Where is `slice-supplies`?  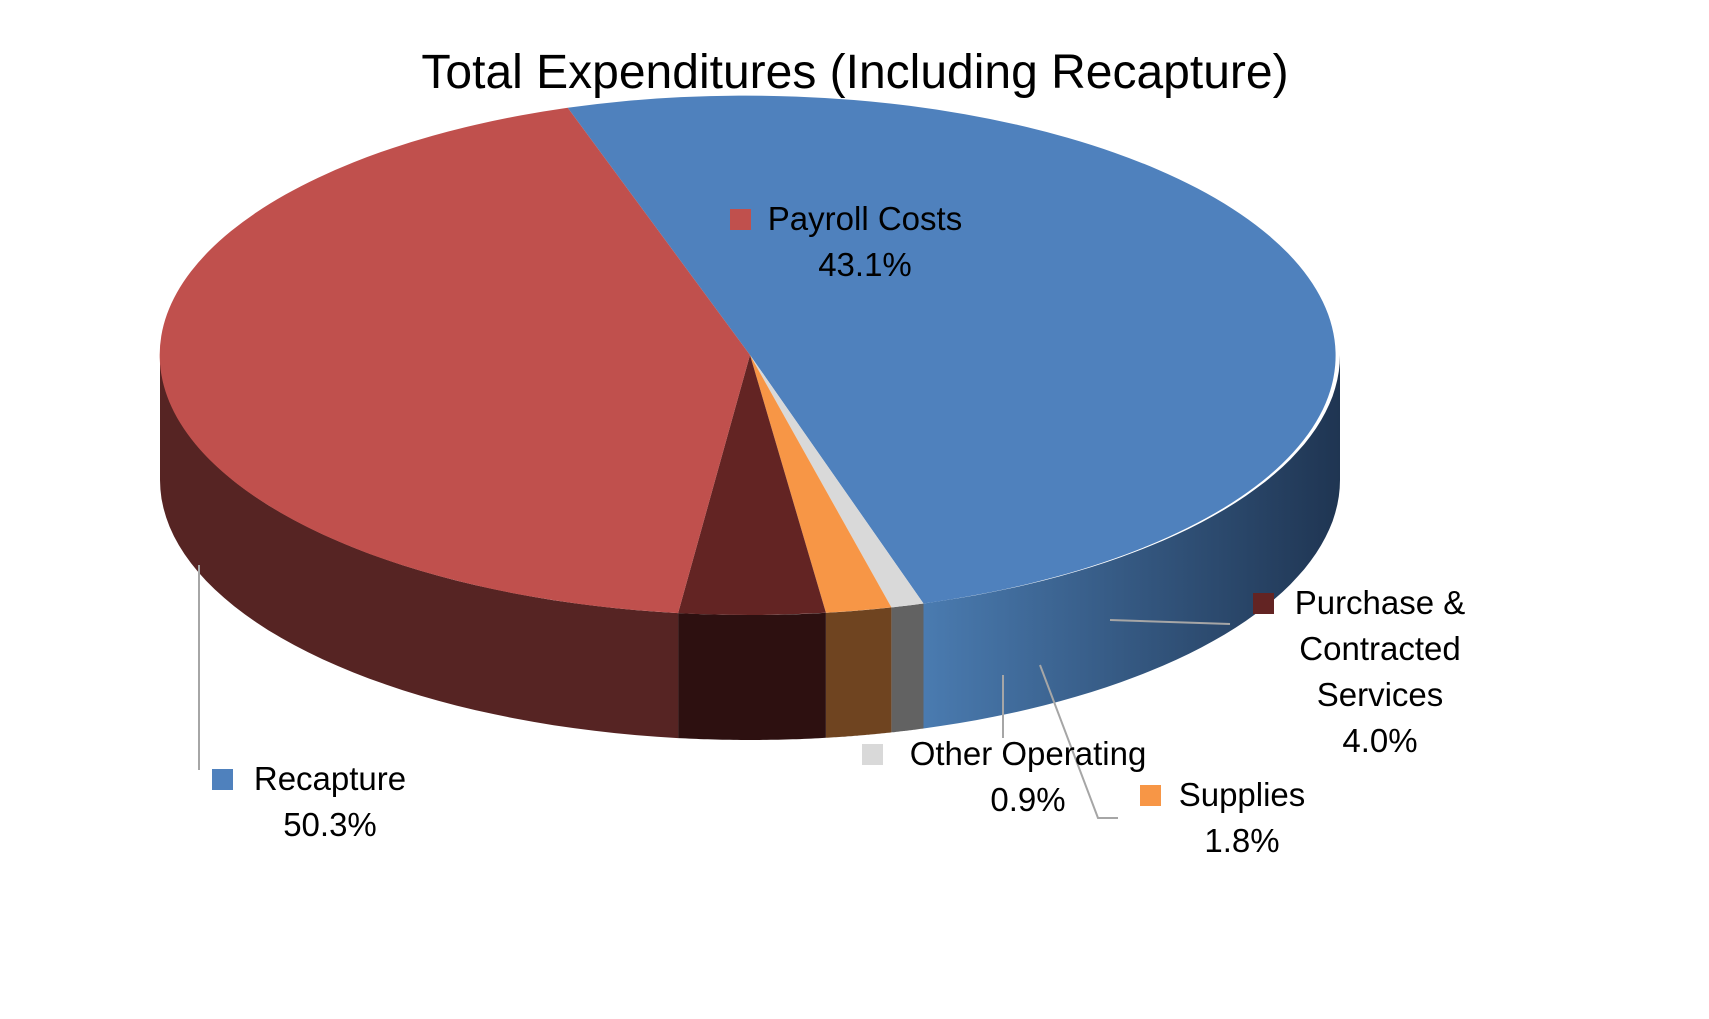
slice-supplies is located at coordinates (821, 484).